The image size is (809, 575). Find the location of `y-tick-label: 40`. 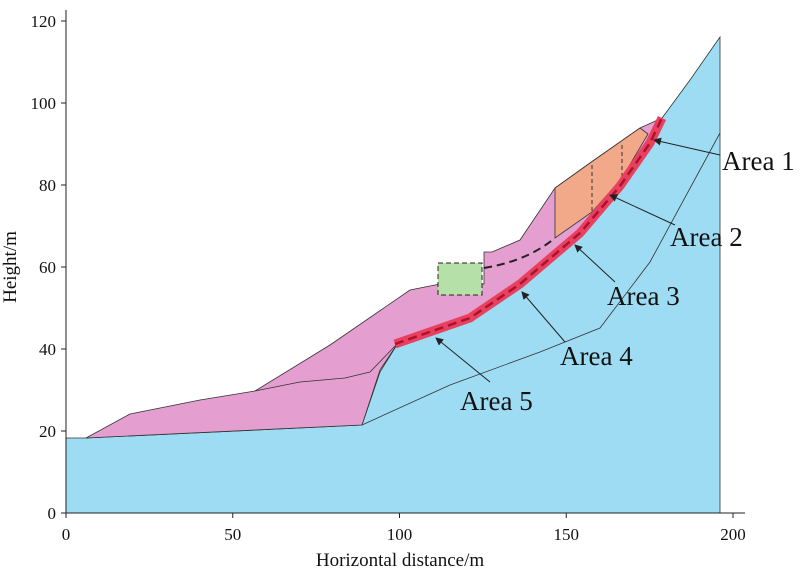

y-tick-label: 40 is located at coordinates (47, 349).